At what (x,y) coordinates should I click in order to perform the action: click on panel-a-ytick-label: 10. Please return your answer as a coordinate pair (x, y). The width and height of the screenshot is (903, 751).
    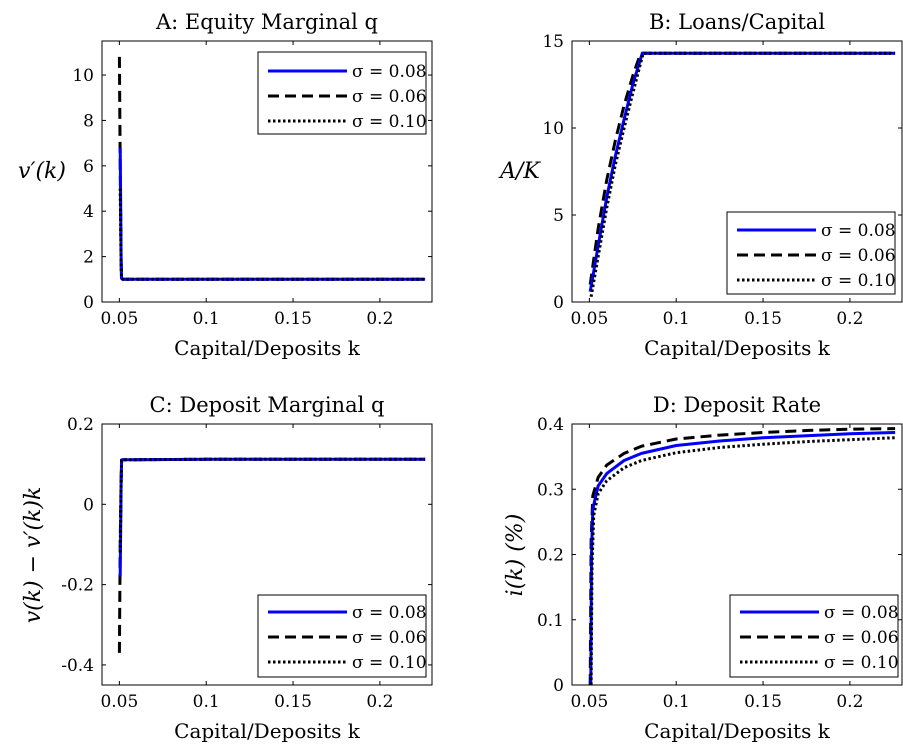
    Looking at the image, I should click on (83, 76).